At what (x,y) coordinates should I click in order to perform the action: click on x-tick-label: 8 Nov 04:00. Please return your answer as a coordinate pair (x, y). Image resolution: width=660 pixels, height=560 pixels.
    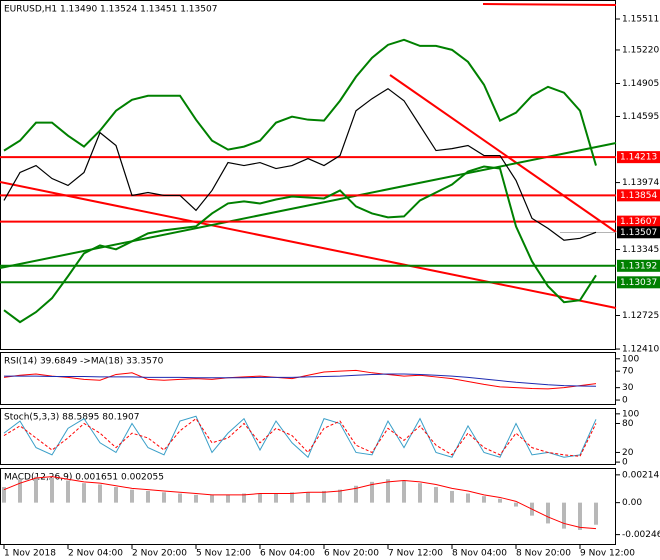
    Looking at the image, I should click on (479, 554).